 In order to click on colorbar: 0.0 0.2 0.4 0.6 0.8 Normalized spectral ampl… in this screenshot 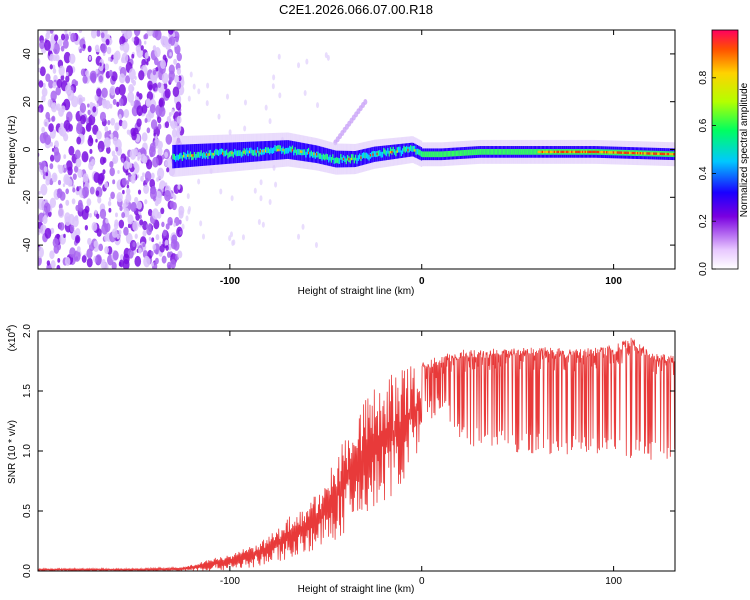, I will do `click(724, 152)`.